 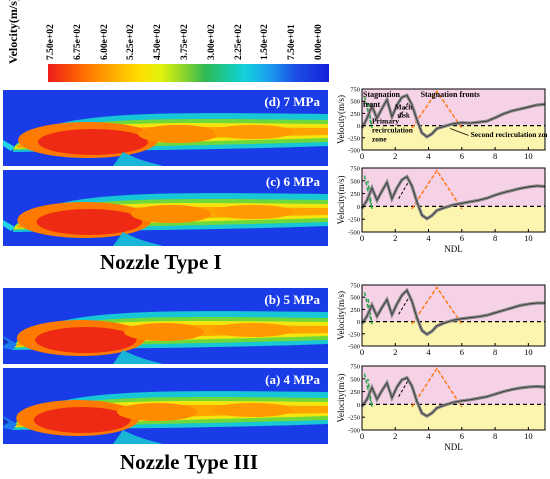 I want to click on pressure-label: (b) 5 MPa, so click(x=292, y=299).